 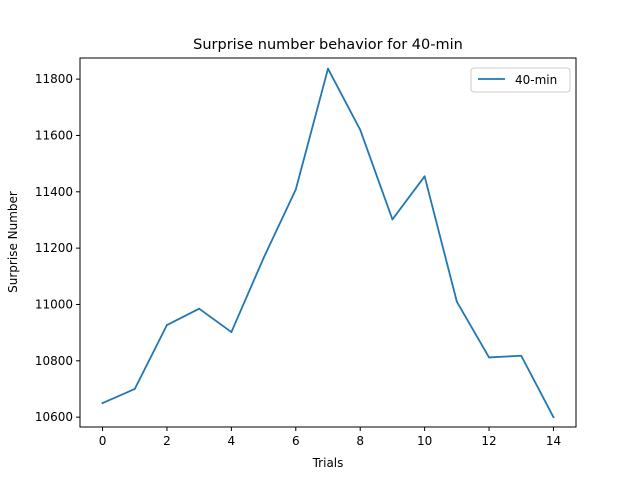 What do you see at coordinates (296, 441) in the screenshot?
I see `x-tick-label: 6` at bounding box center [296, 441].